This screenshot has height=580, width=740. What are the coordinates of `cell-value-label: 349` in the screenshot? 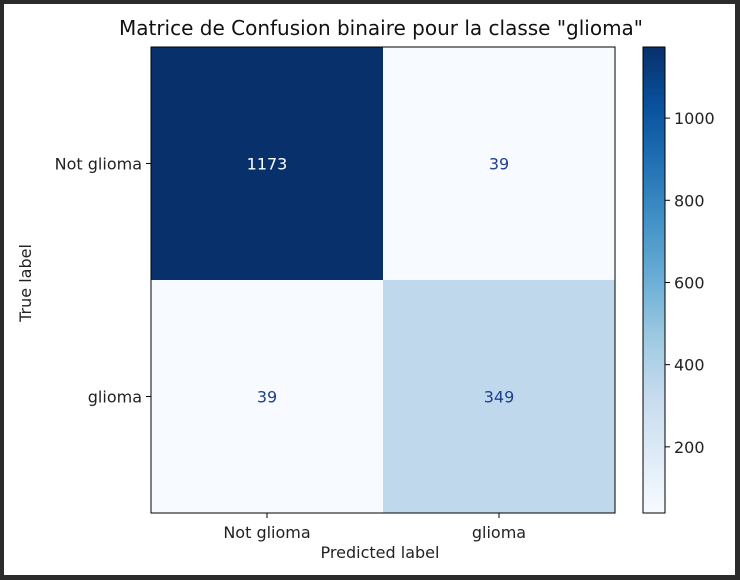 It's located at (499, 397).